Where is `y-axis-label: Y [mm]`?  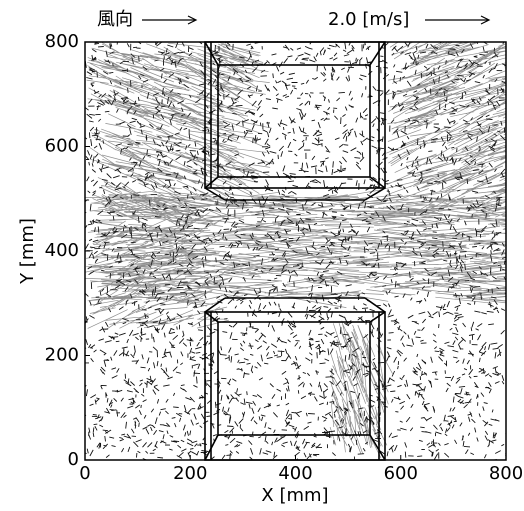 y-axis-label: Y [mm] is located at coordinates (27, 251).